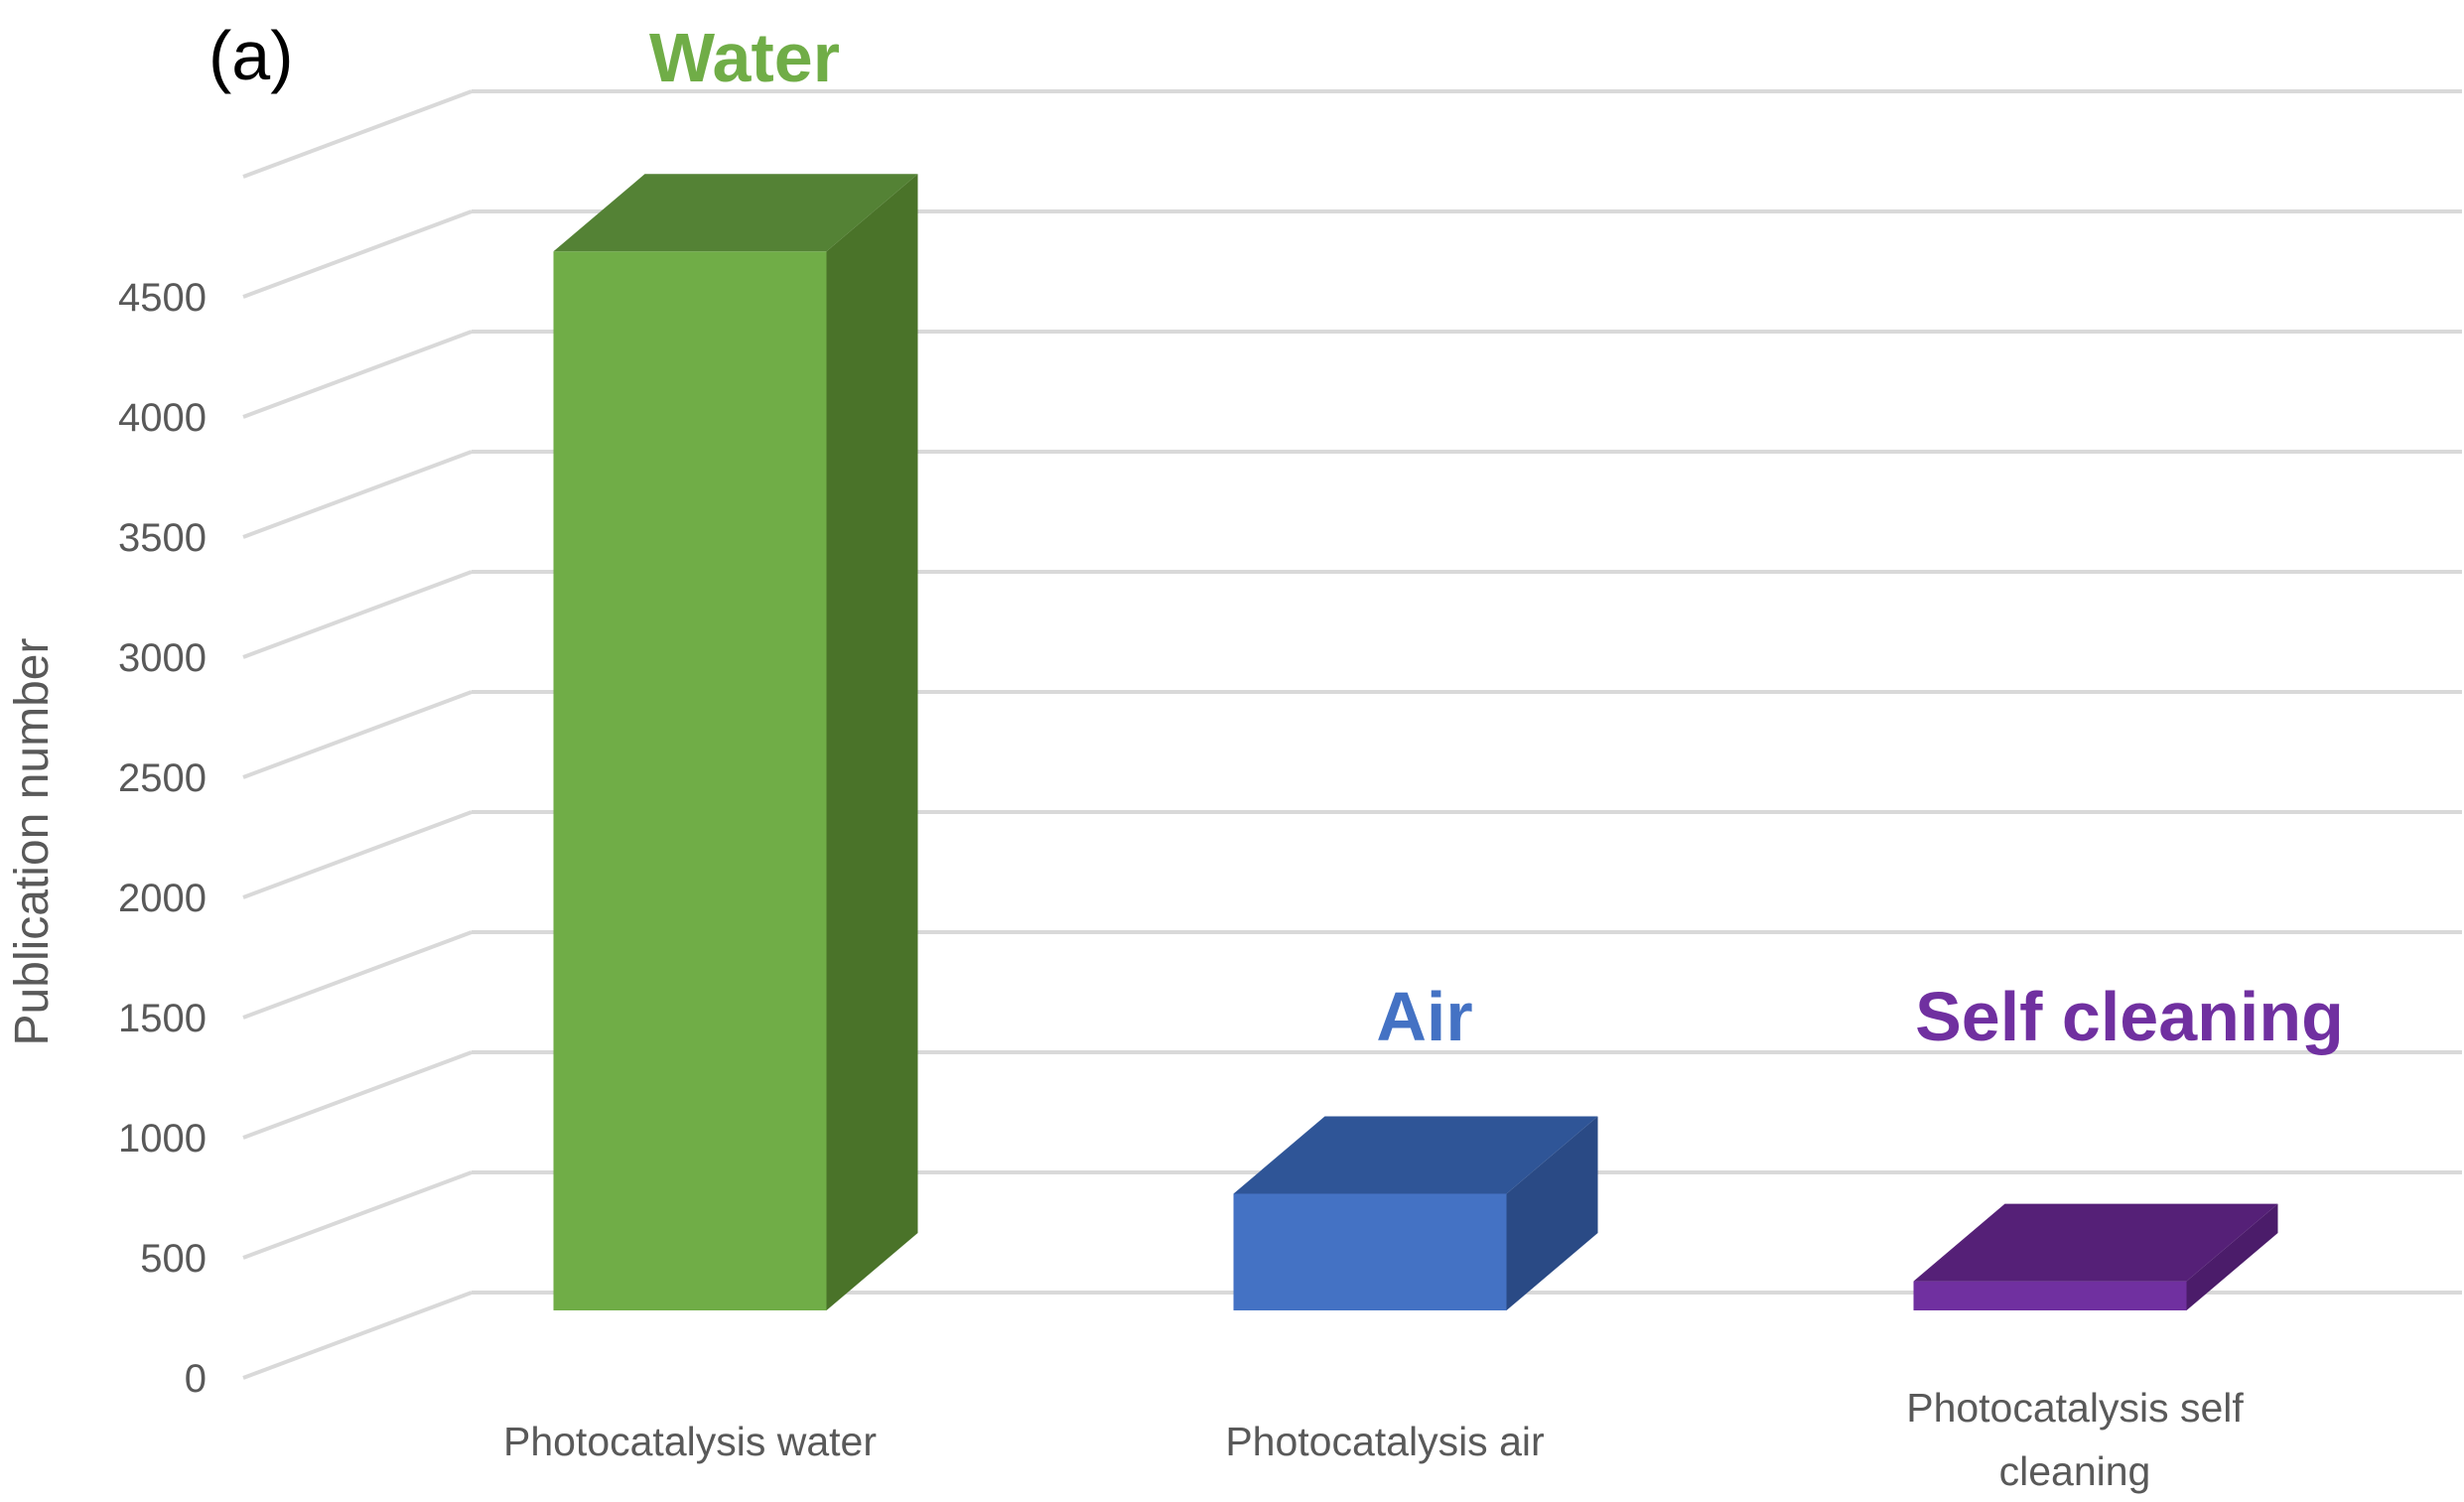  I want to click on panel-label: (a), so click(251, 55).